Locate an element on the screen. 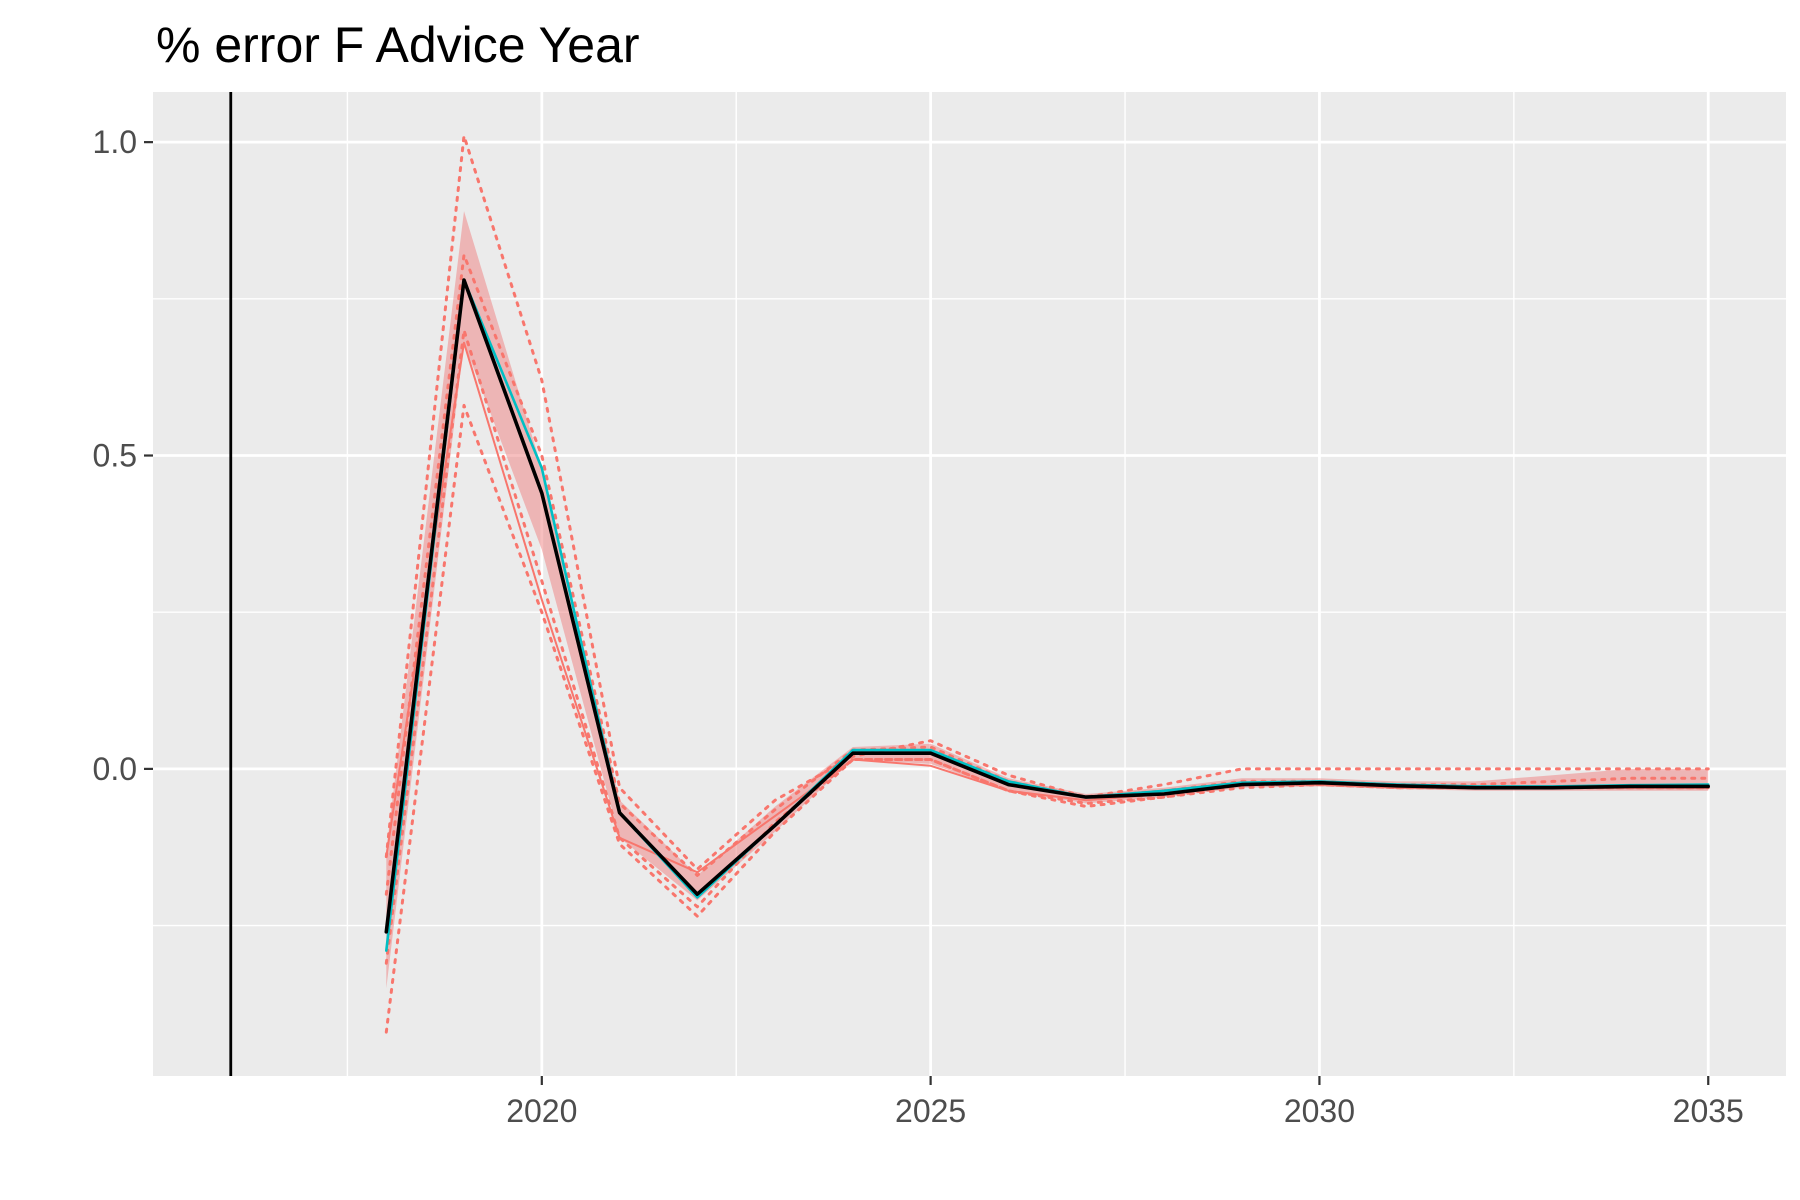 The image size is (1800, 1200). y-tick-label: 0.5 is located at coordinates (115, 456).